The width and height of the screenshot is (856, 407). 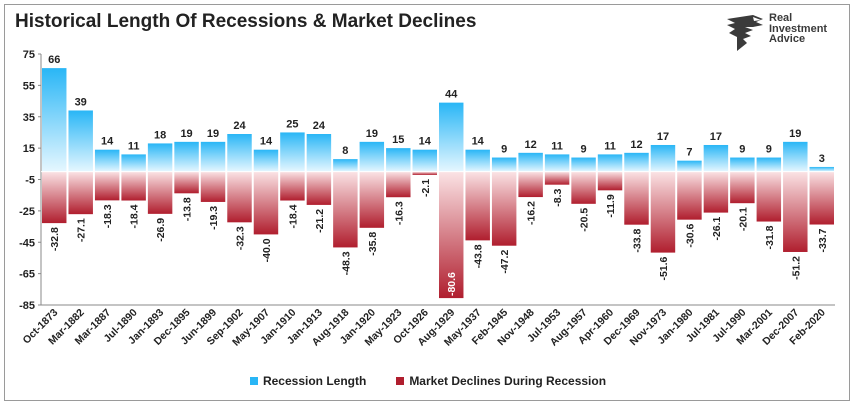 I want to click on decline-value-label: -16.2, so click(x=532, y=213).